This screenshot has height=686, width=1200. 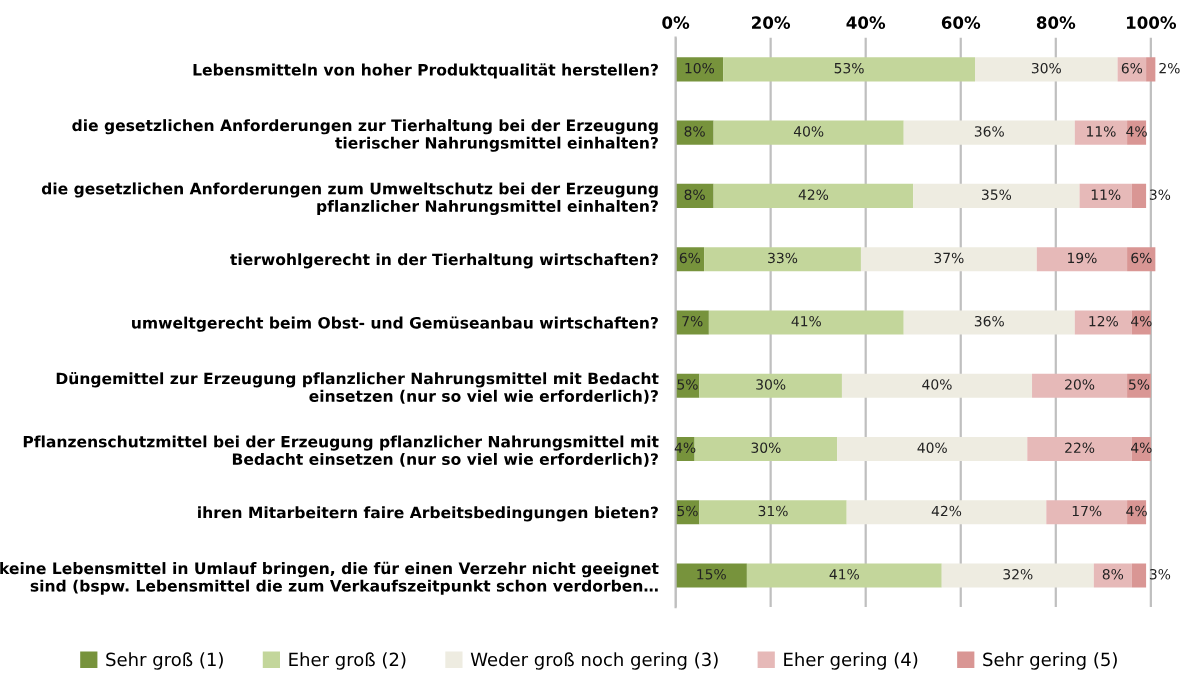 I want to click on legend-label: Eher groß (2), so click(x=347, y=661).